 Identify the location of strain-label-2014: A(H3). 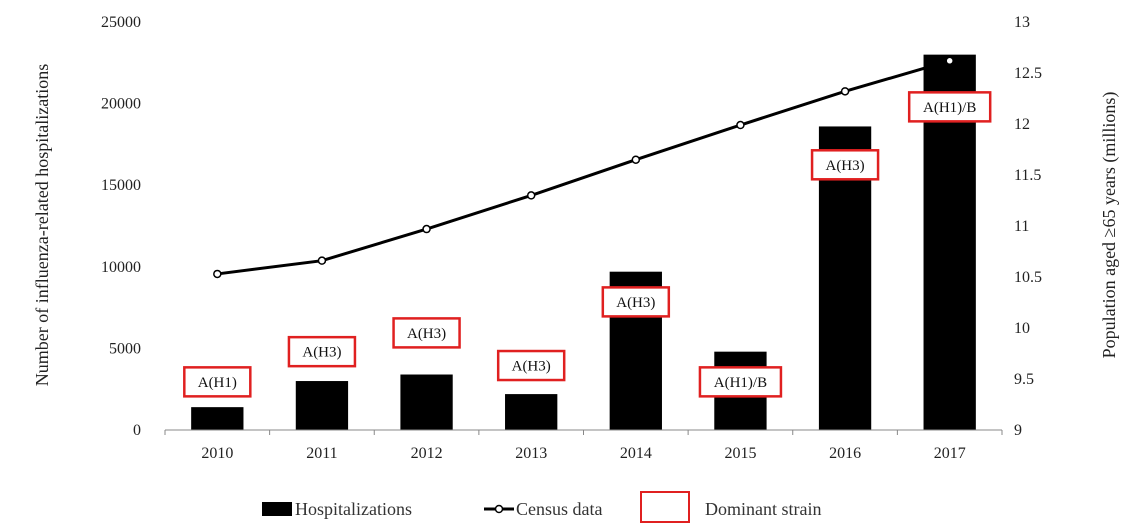
(635, 303).